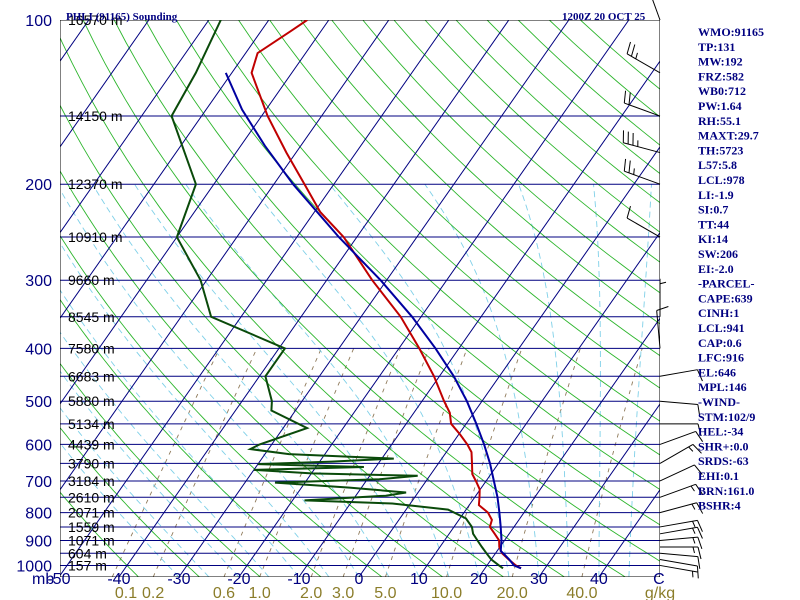  I want to click on pressure-tick-labels: 100 200 300 400 500 600 700 800 900 1000, so click(34, 294).